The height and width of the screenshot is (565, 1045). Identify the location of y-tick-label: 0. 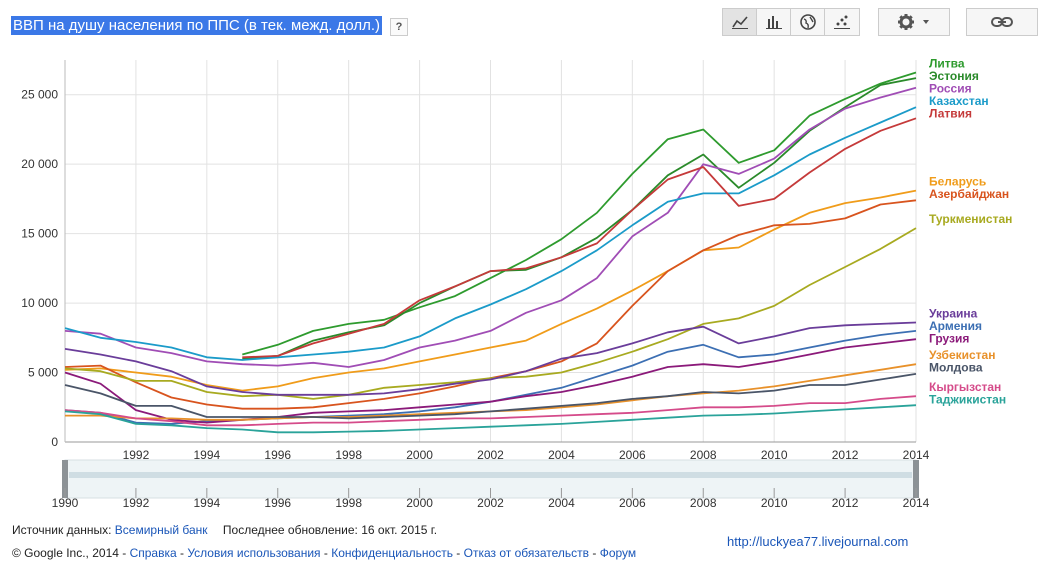
(54, 442).